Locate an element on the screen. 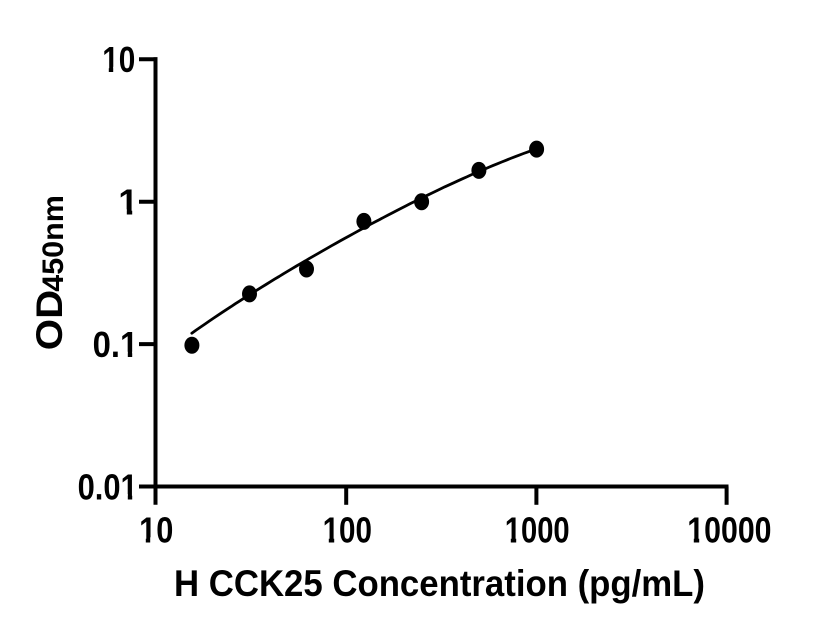 The image size is (816, 640). svg-text: 1 is located at coordinates (128, 202).